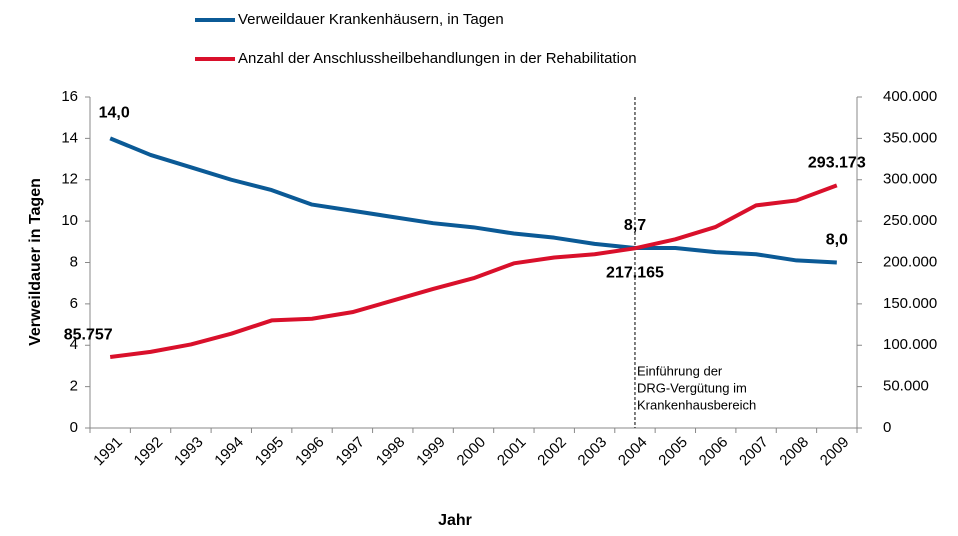  What do you see at coordinates (310, 452) in the screenshot?
I see `x-tick-label: 1996` at bounding box center [310, 452].